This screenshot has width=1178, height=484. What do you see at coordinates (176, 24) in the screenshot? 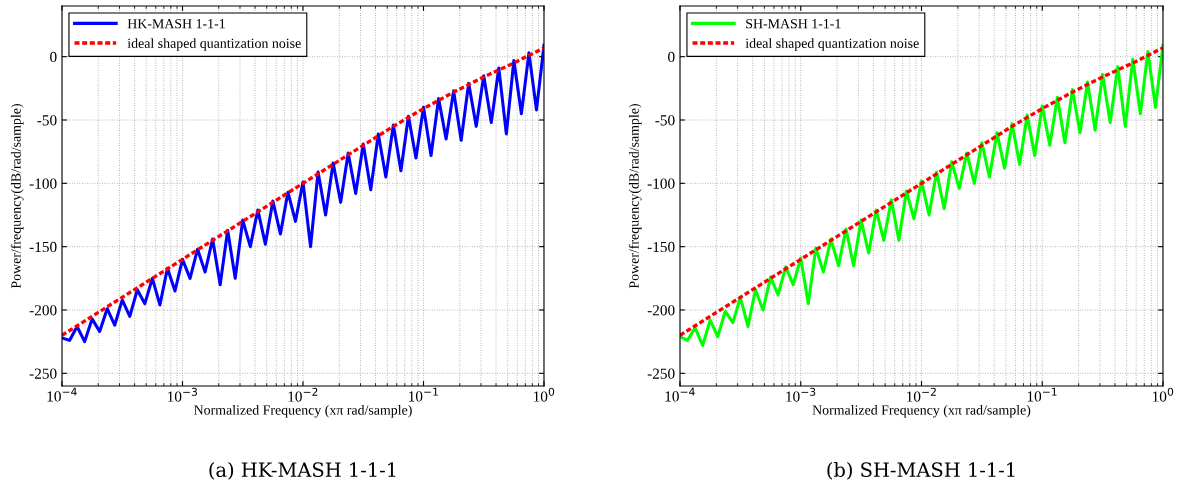
I see `legend-label: HK-MASH 1-1-1` at bounding box center [176, 24].